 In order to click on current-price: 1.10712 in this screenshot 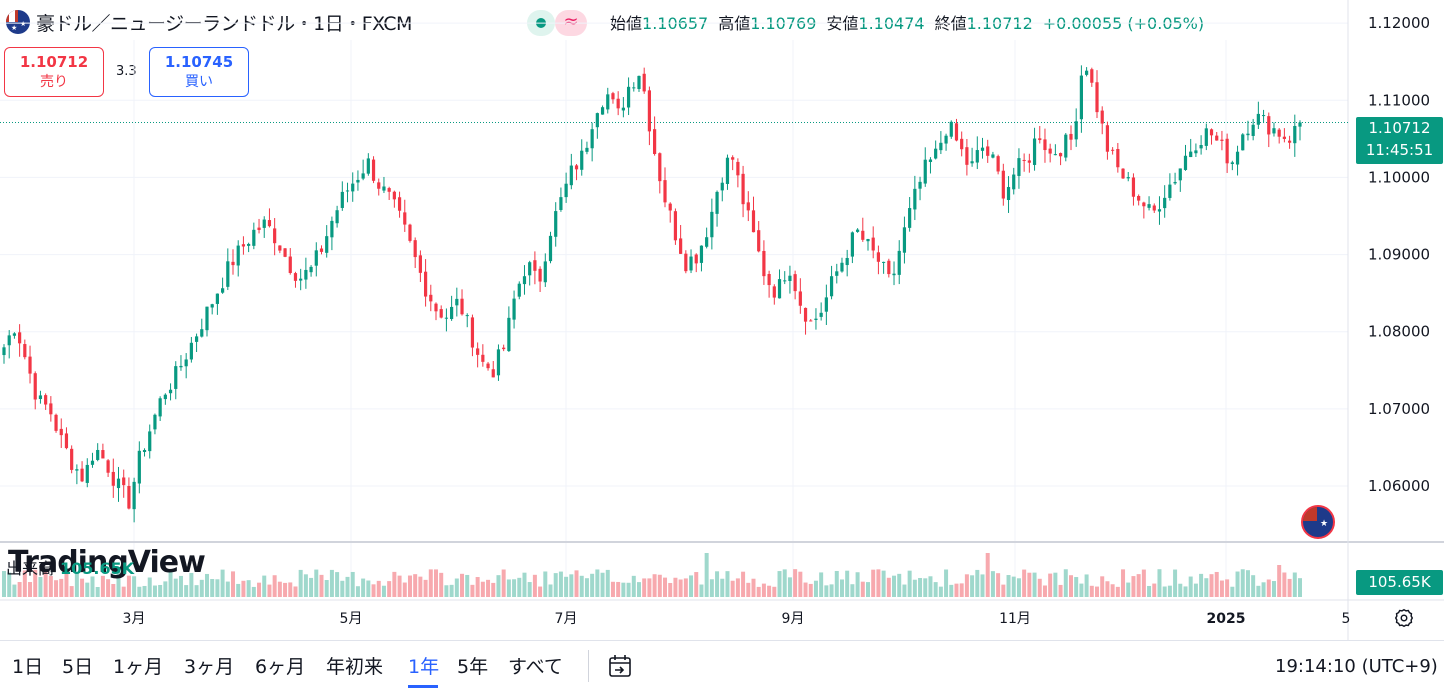, I will do `click(1399, 128)`.